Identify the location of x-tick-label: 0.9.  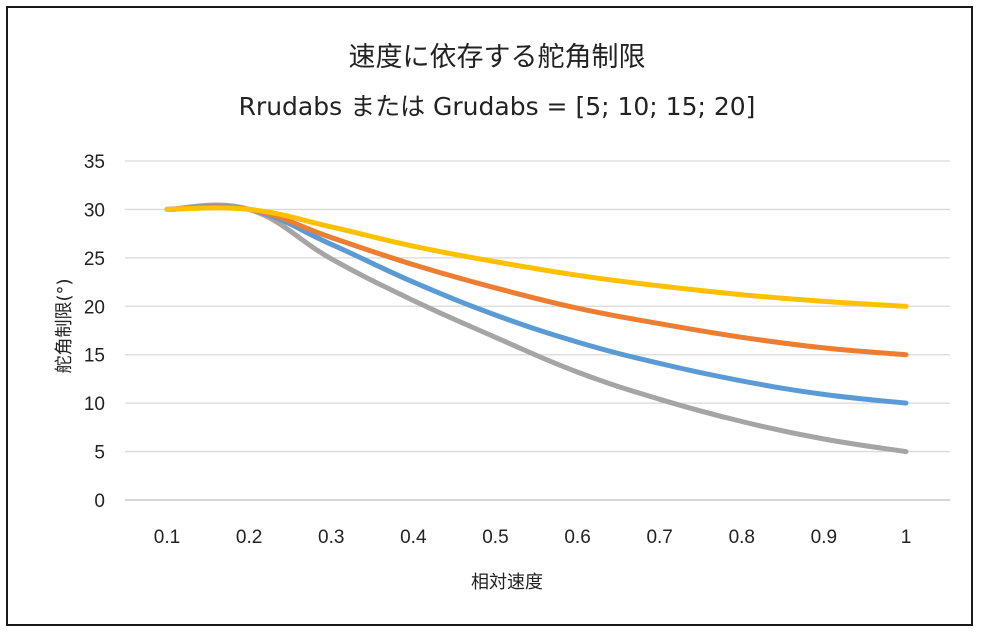
(824, 537).